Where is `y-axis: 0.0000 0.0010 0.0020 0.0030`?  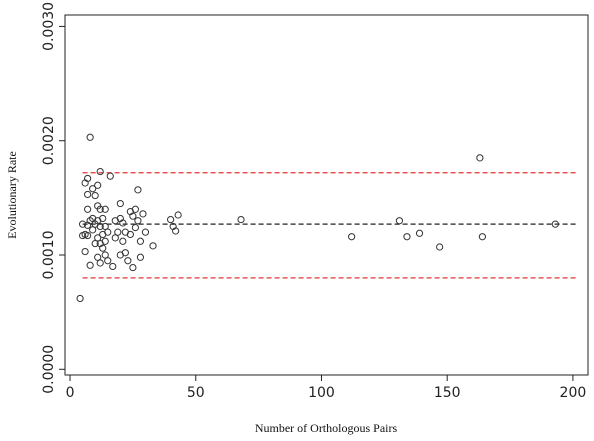
y-axis: 0.0000 0.0010 0.0020 0.0030 is located at coordinates (53, 198).